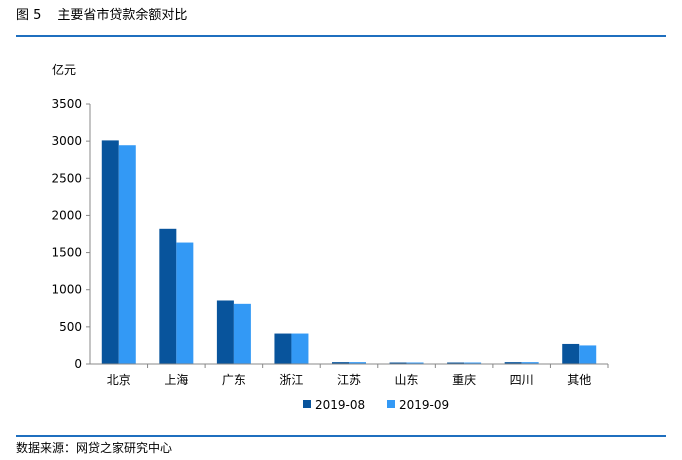 The height and width of the screenshot is (460, 682). I want to click on bar-北京-2019-08, so click(110, 252).